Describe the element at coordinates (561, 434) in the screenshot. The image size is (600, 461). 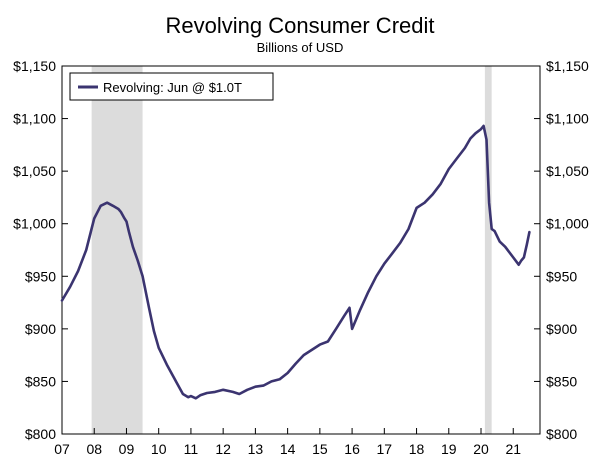
I see `y-tick-label-right: $800` at that location.